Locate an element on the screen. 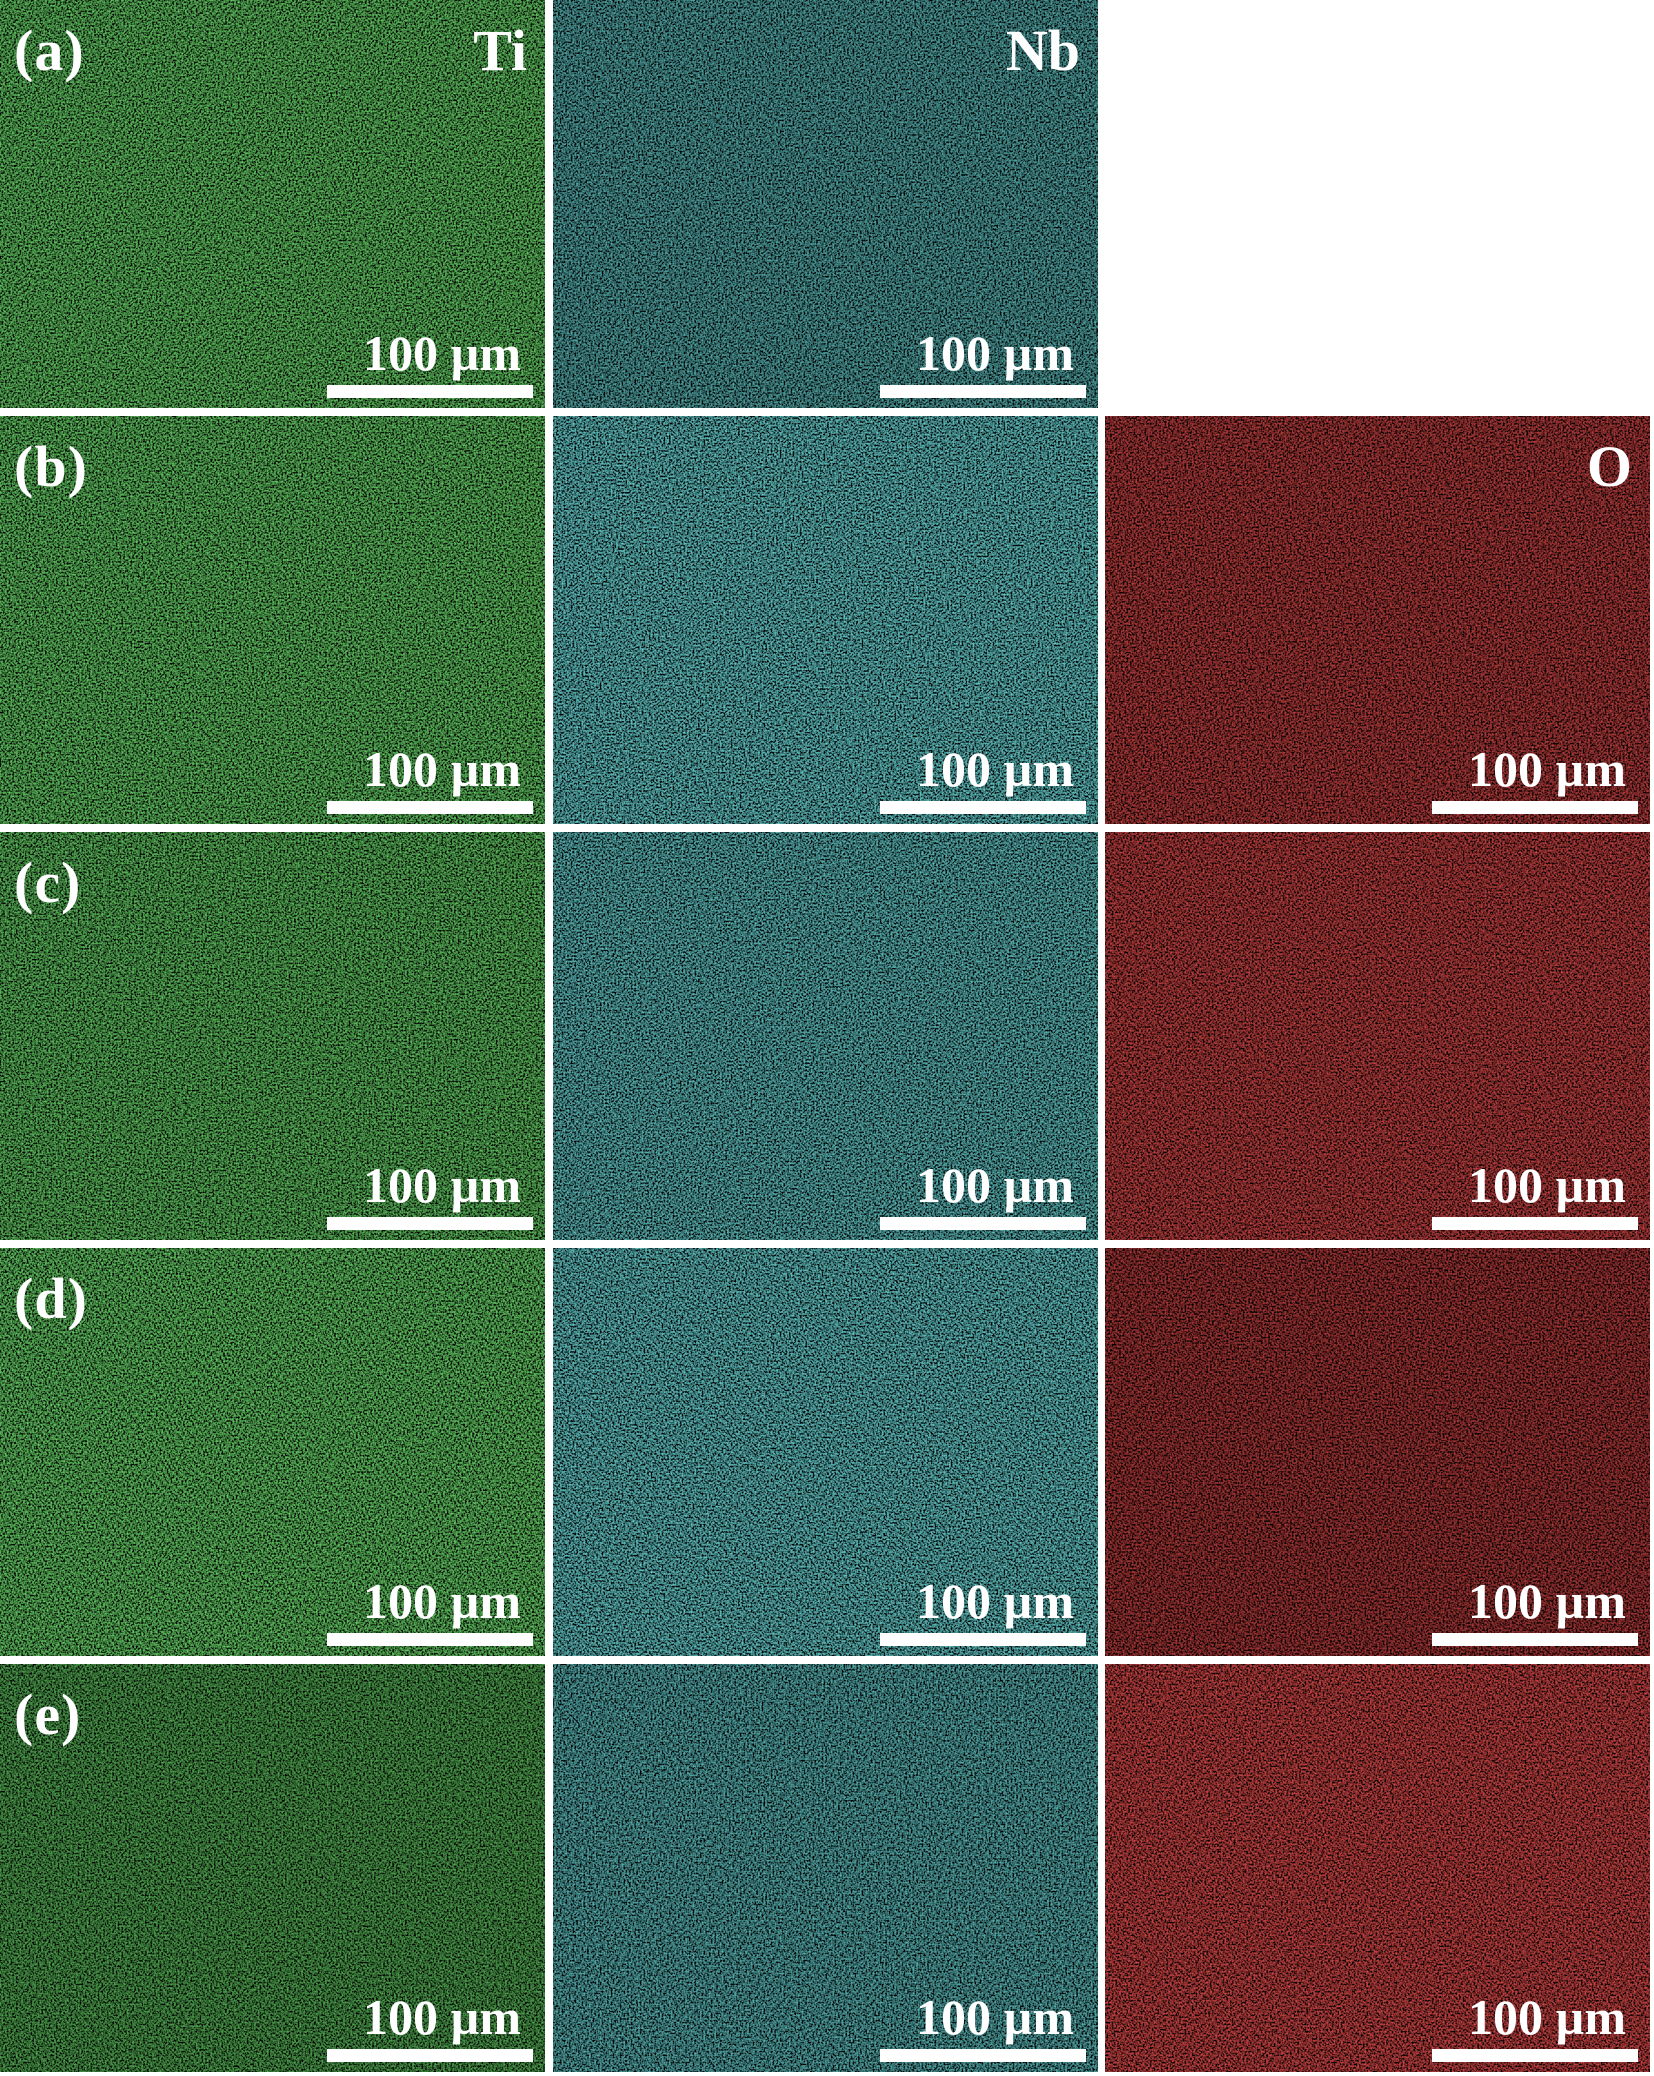  eds-map-panel-ti: (c) 100 µm is located at coordinates (272, 1036).